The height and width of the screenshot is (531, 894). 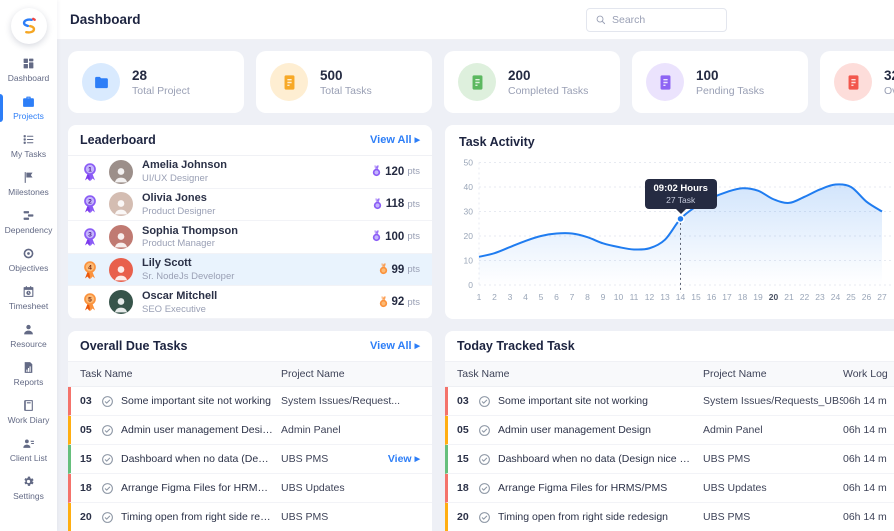 I want to click on points-value: 118, so click(x=395, y=204).